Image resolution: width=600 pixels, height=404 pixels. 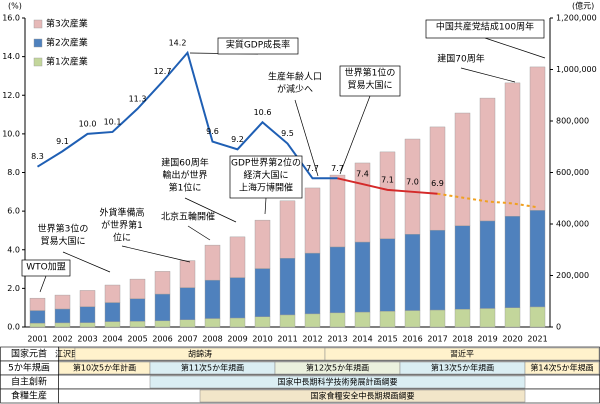 What do you see at coordinates (258, 45) in the screenshot?
I see `series-callout: 実質GDP成長率` at bounding box center [258, 45].